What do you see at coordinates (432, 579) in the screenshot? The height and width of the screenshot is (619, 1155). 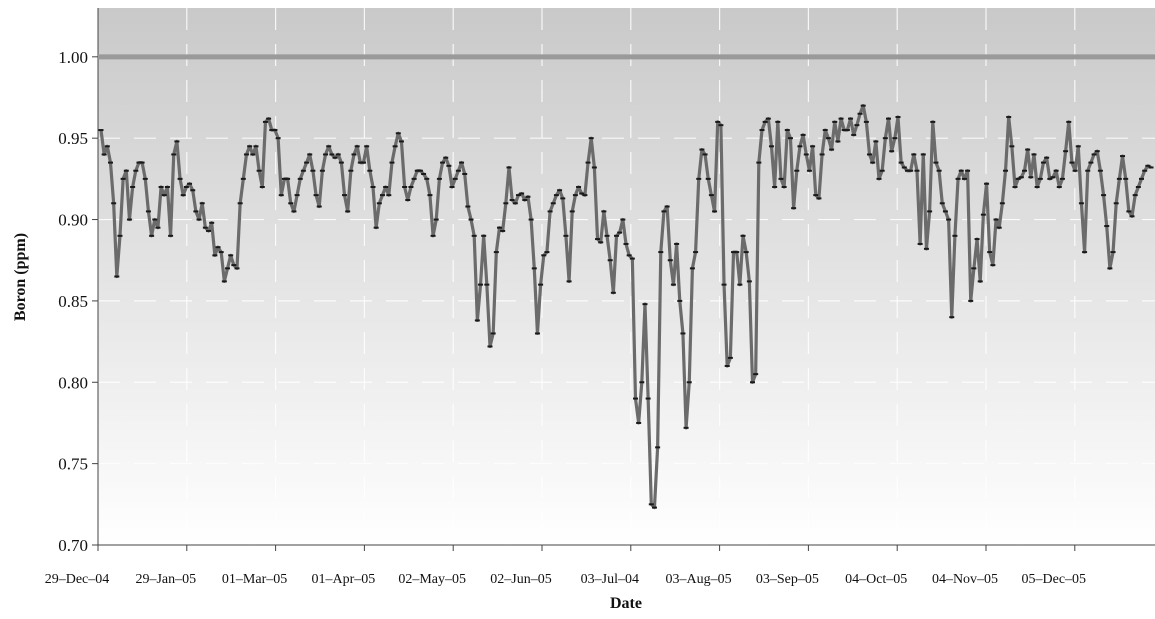 I see `x-tick-label: 02–May–05` at bounding box center [432, 579].